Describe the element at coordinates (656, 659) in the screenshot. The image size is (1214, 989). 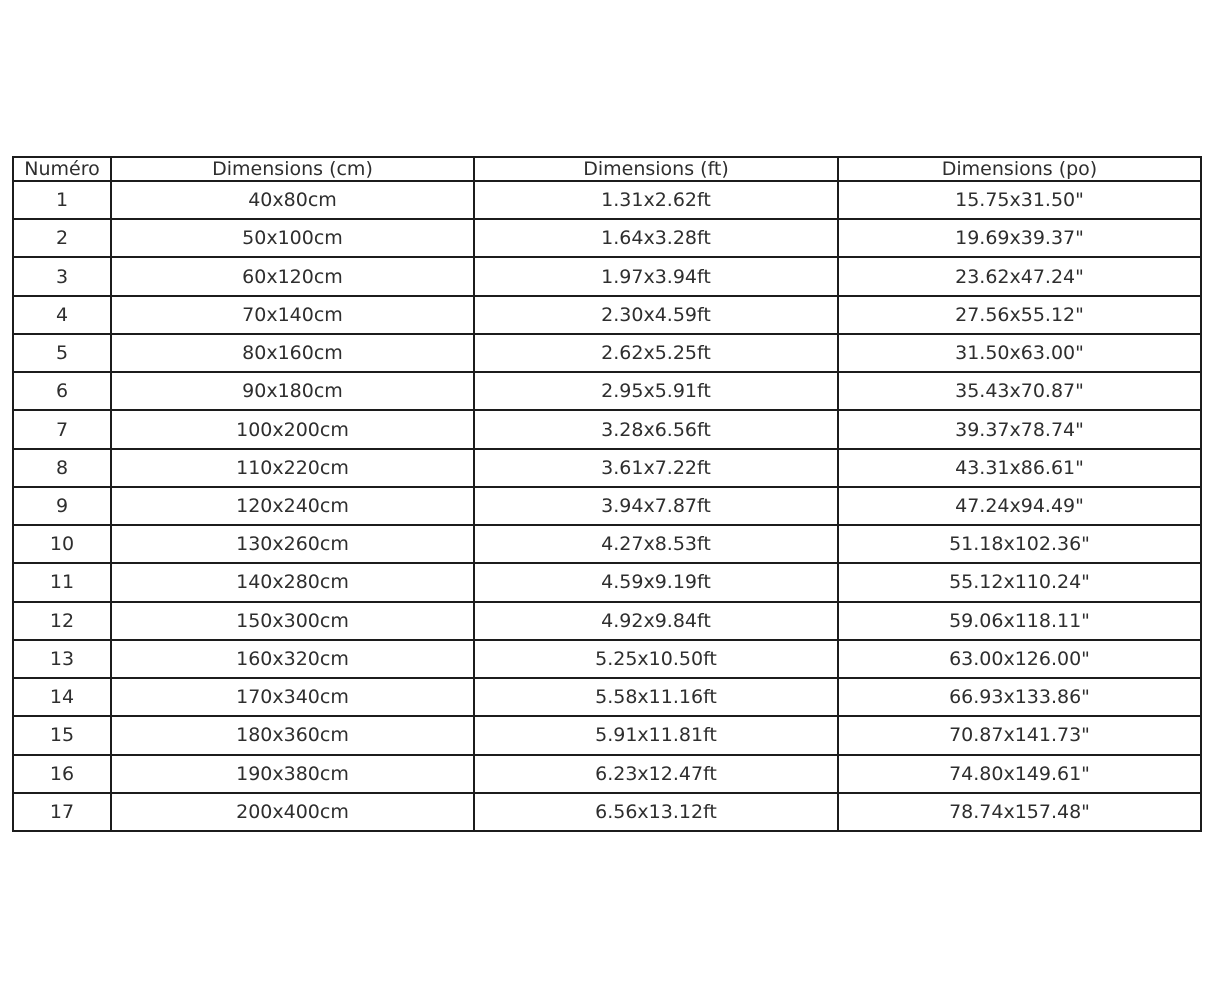
I see `cell-ft: 5.25x10.50ft` at that location.